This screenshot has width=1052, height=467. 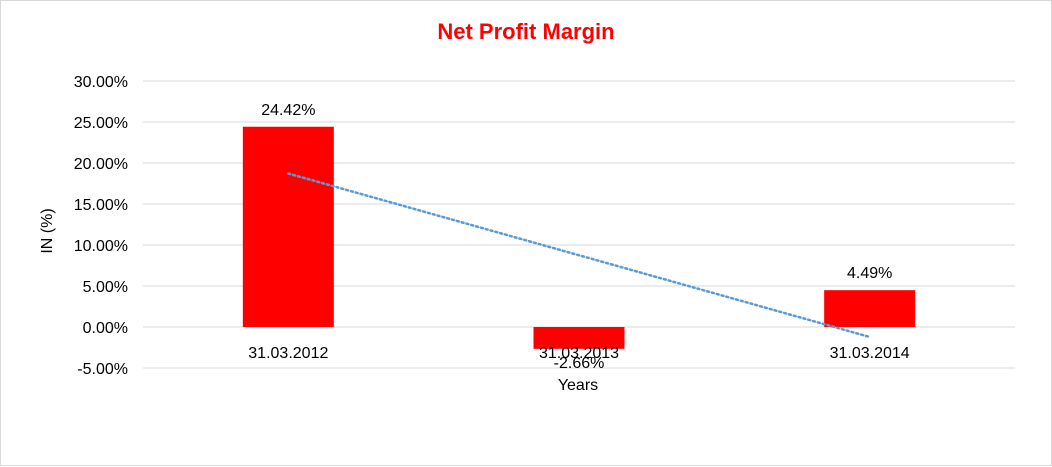 I want to click on y-tick-label: 15.00%, so click(x=101, y=205).